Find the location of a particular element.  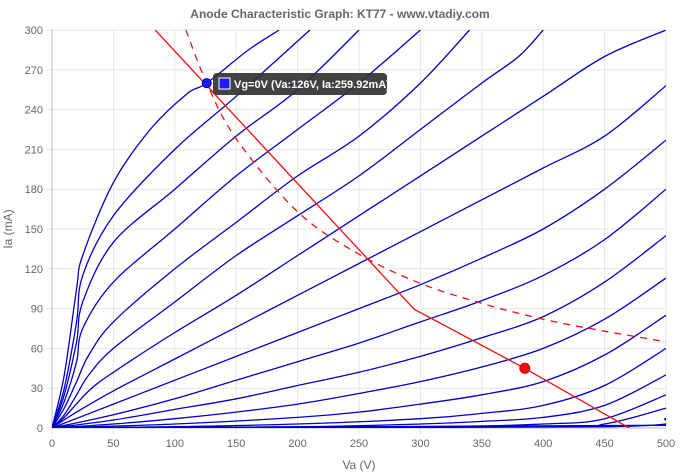

x-tick-label: 250 is located at coordinates (359, 444).